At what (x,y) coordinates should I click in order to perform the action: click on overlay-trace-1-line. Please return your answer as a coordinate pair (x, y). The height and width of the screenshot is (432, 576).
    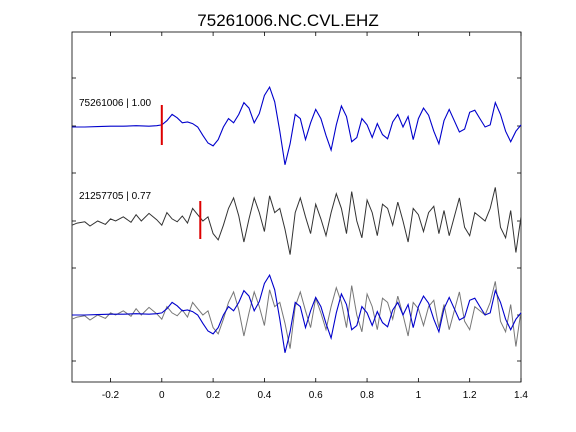
    Looking at the image, I should click on (297, 313).